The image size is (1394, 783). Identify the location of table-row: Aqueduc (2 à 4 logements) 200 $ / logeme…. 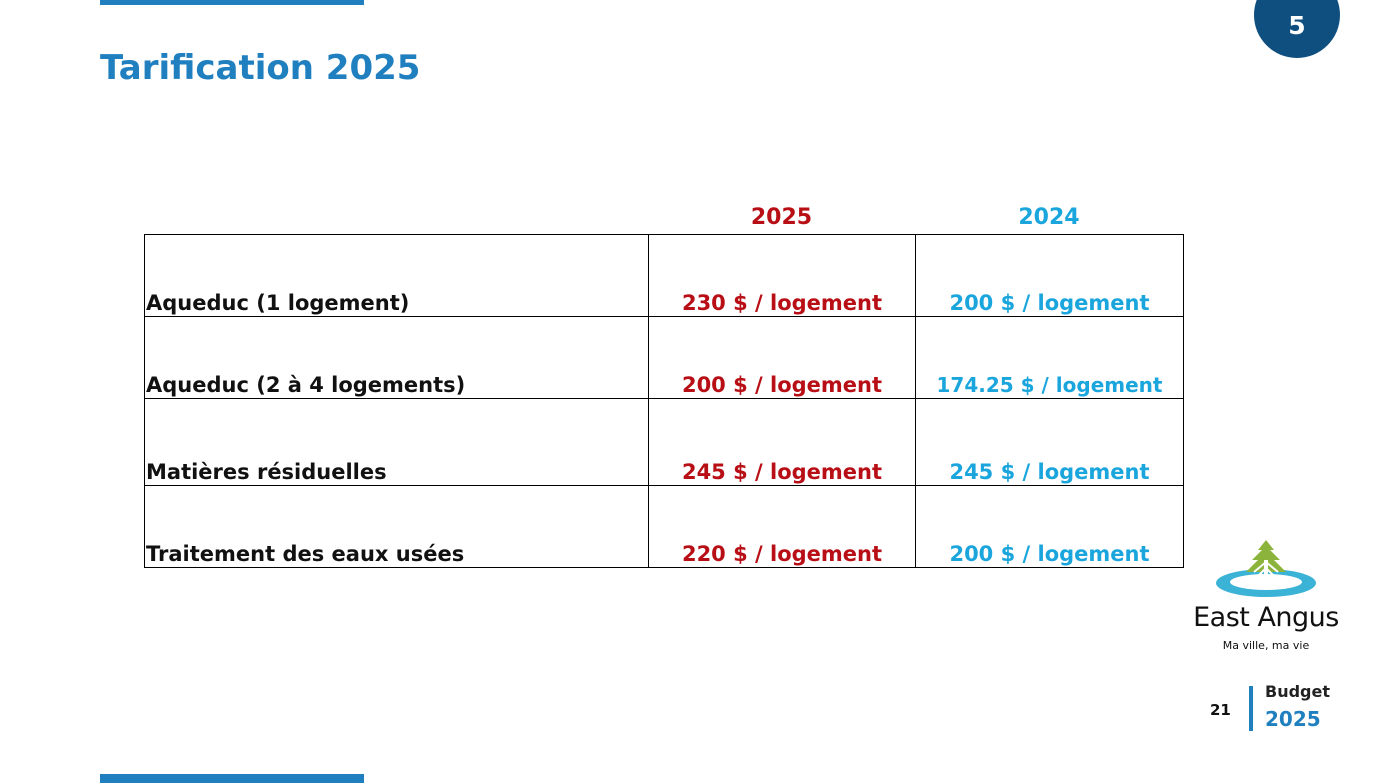
(664, 357).